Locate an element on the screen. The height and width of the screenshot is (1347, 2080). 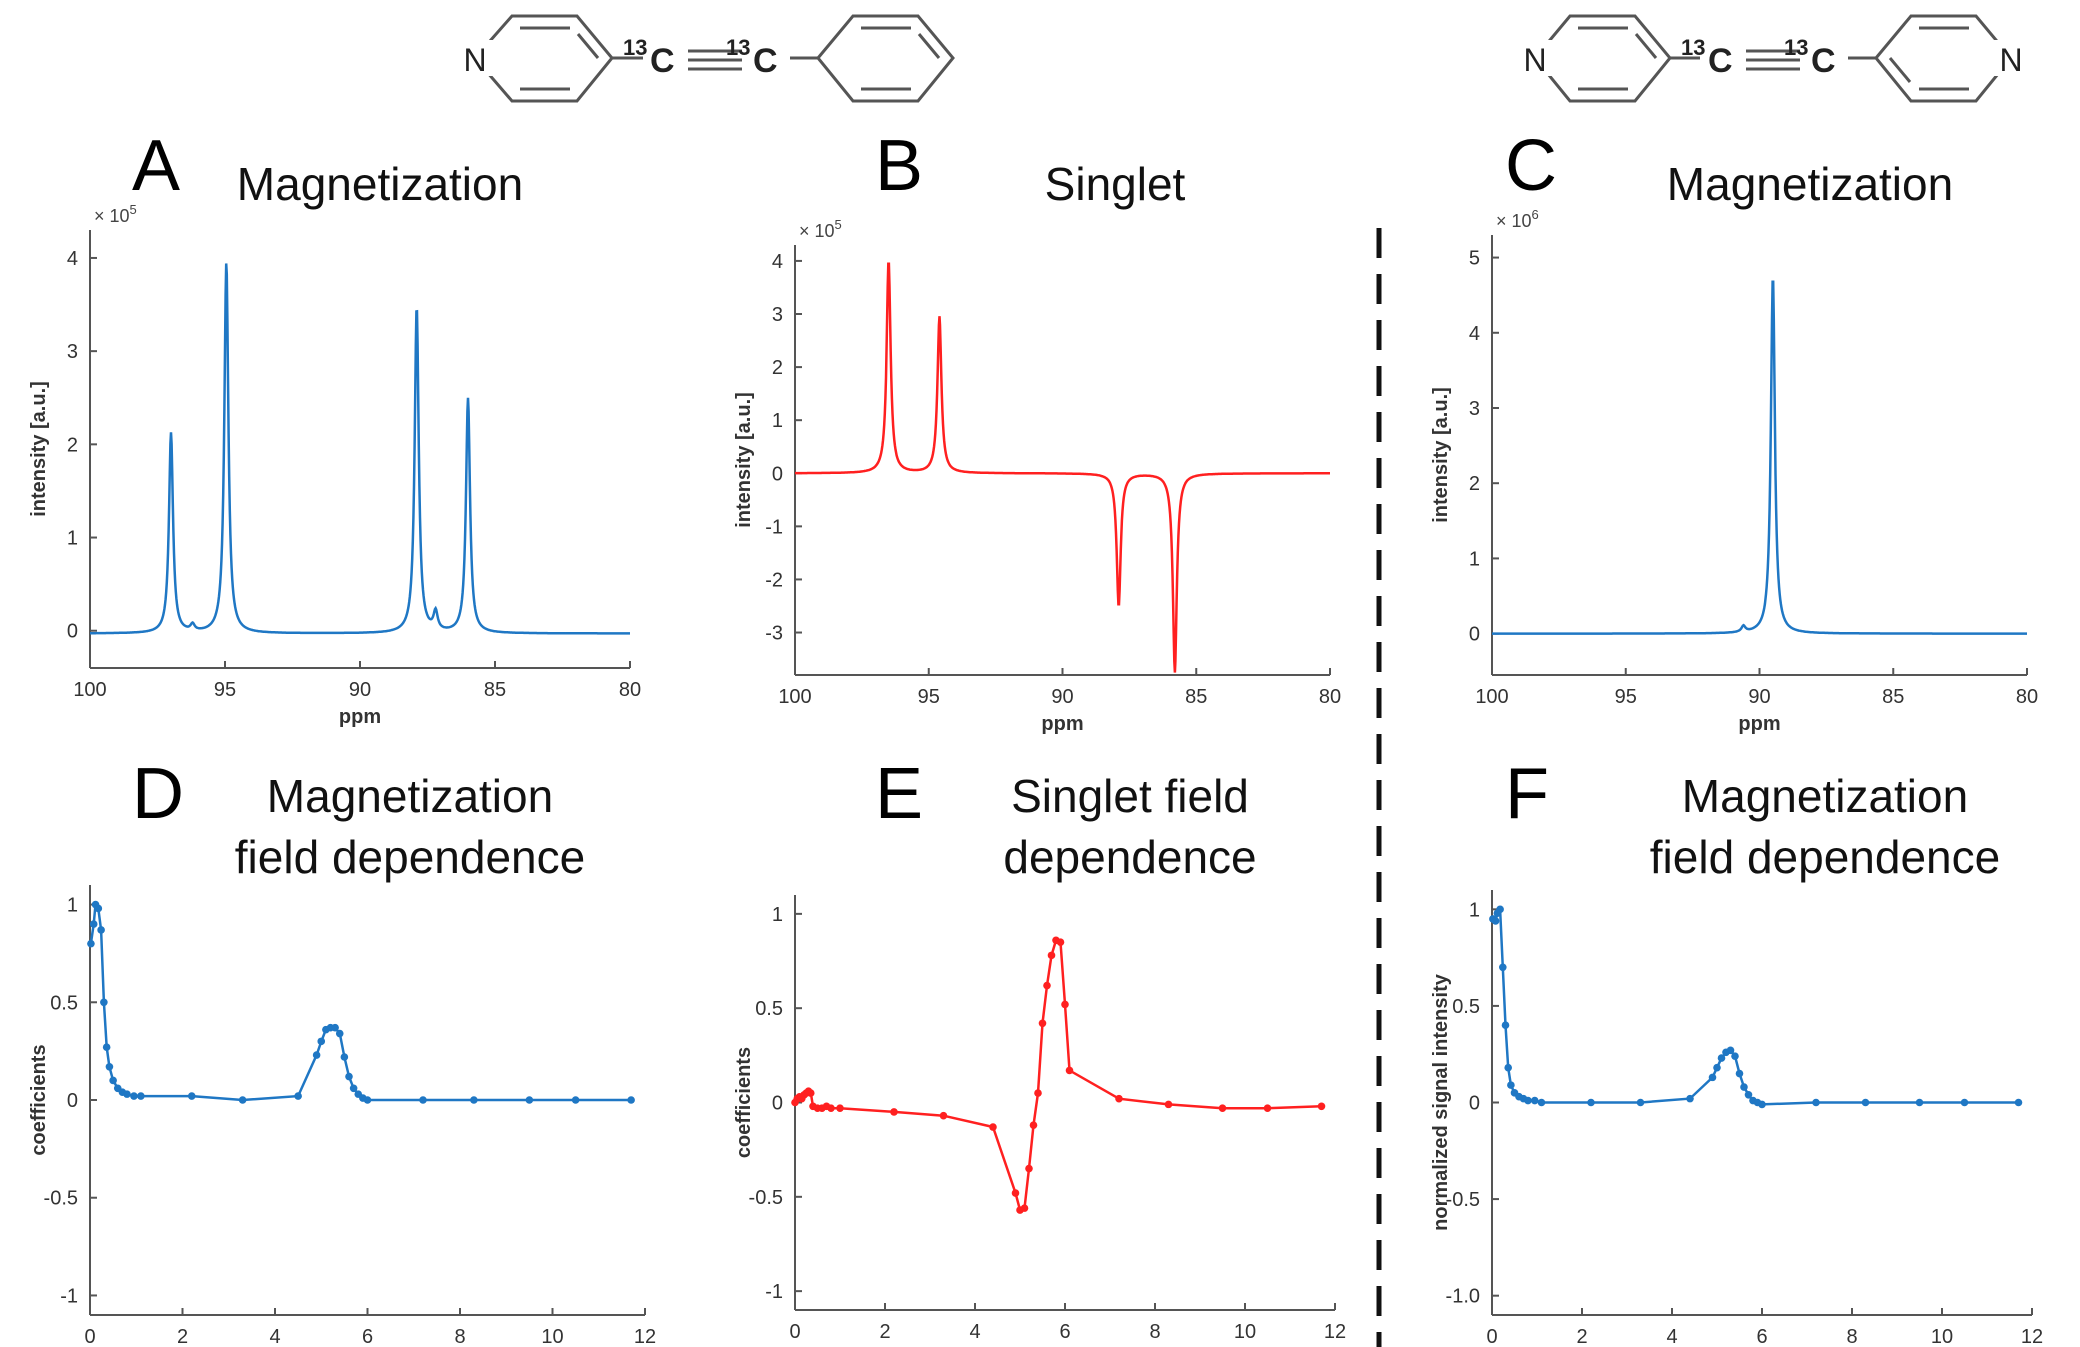
axis-exponent-power: 6 is located at coordinates (1535, 214).